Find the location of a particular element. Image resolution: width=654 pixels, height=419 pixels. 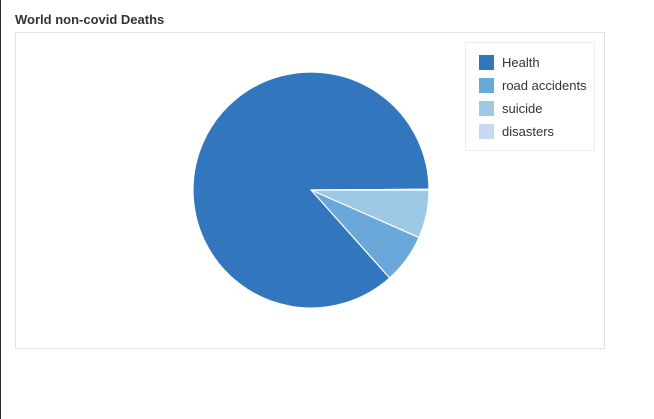

legend-label-health: Health is located at coordinates (521, 62).